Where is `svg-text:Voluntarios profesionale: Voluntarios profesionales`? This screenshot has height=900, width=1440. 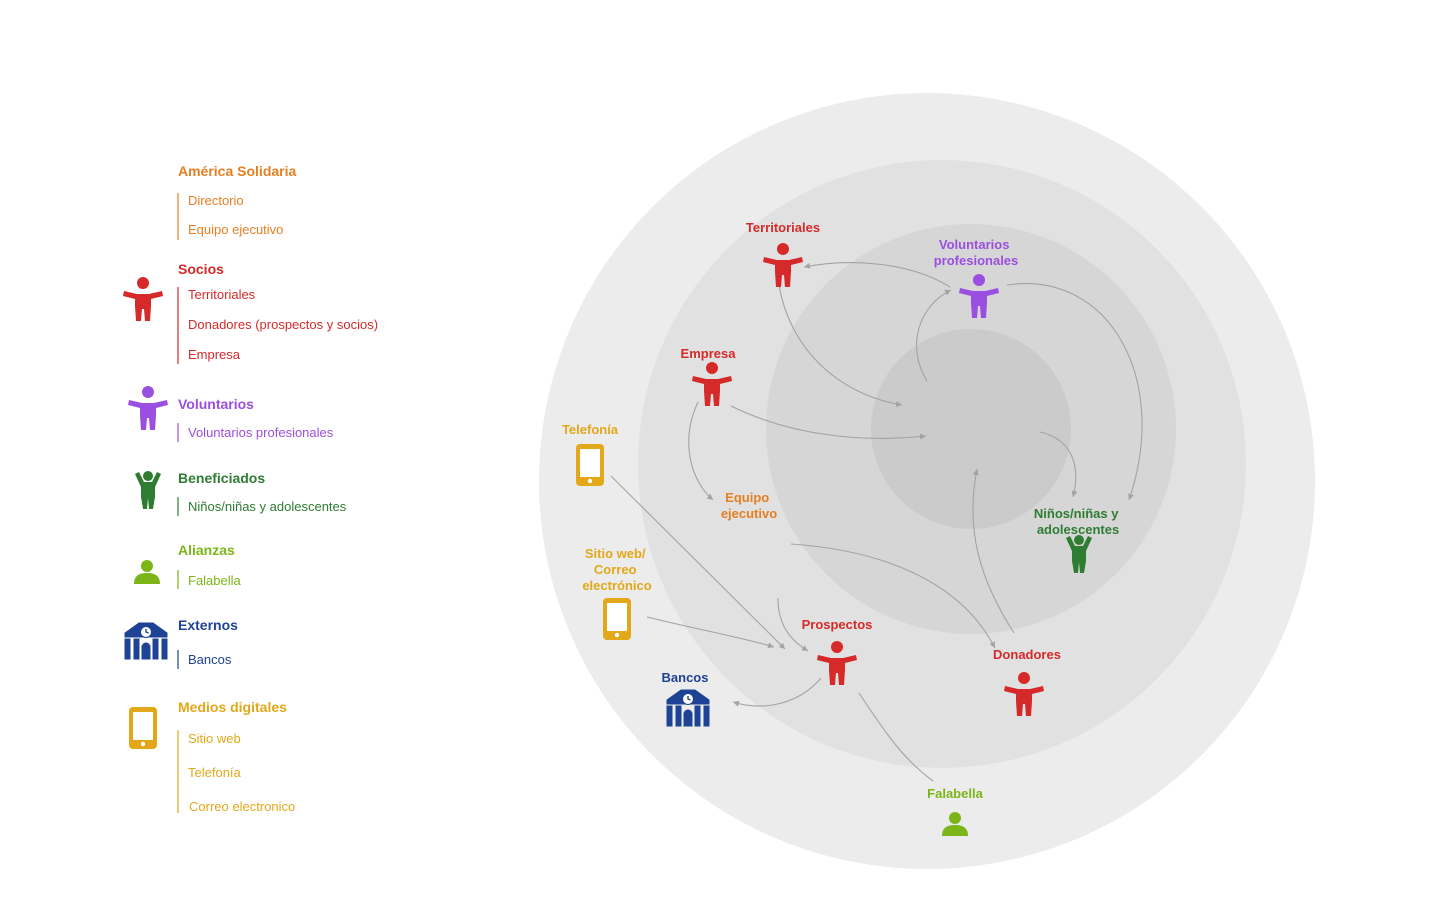
svg-text:Voluntarios profesionale: Voluntarios profesionales is located at coordinates (976, 252).